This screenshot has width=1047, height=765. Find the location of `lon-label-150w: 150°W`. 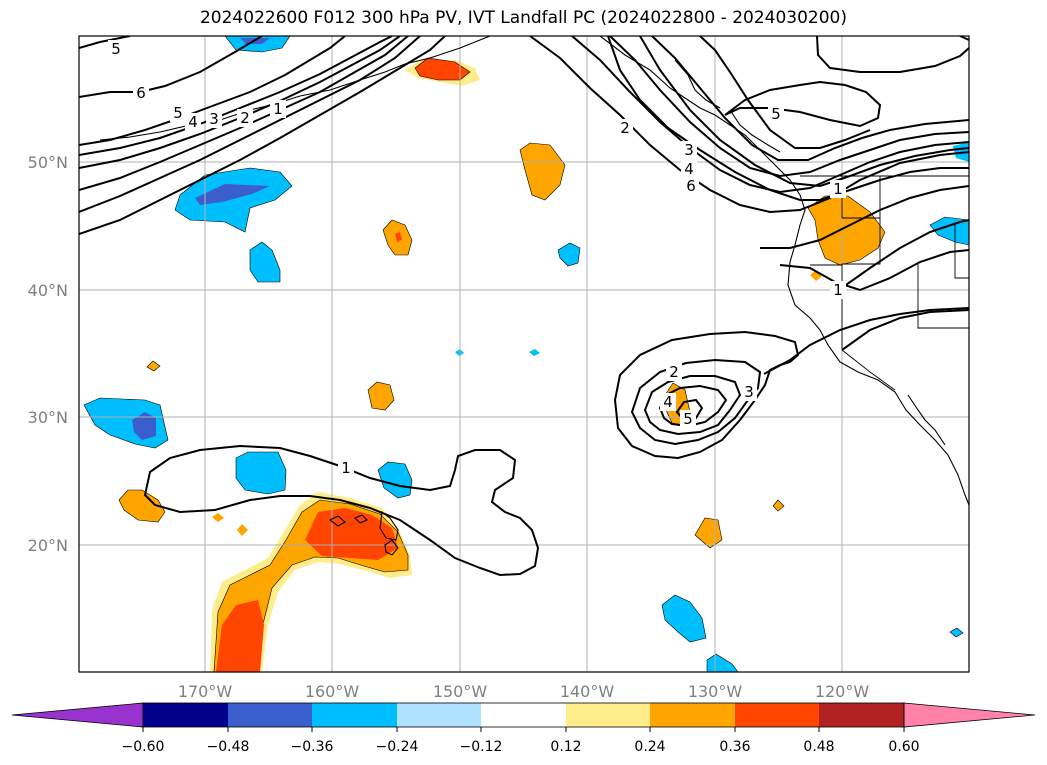

lon-label-150w: 150°W is located at coordinates (460, 691).